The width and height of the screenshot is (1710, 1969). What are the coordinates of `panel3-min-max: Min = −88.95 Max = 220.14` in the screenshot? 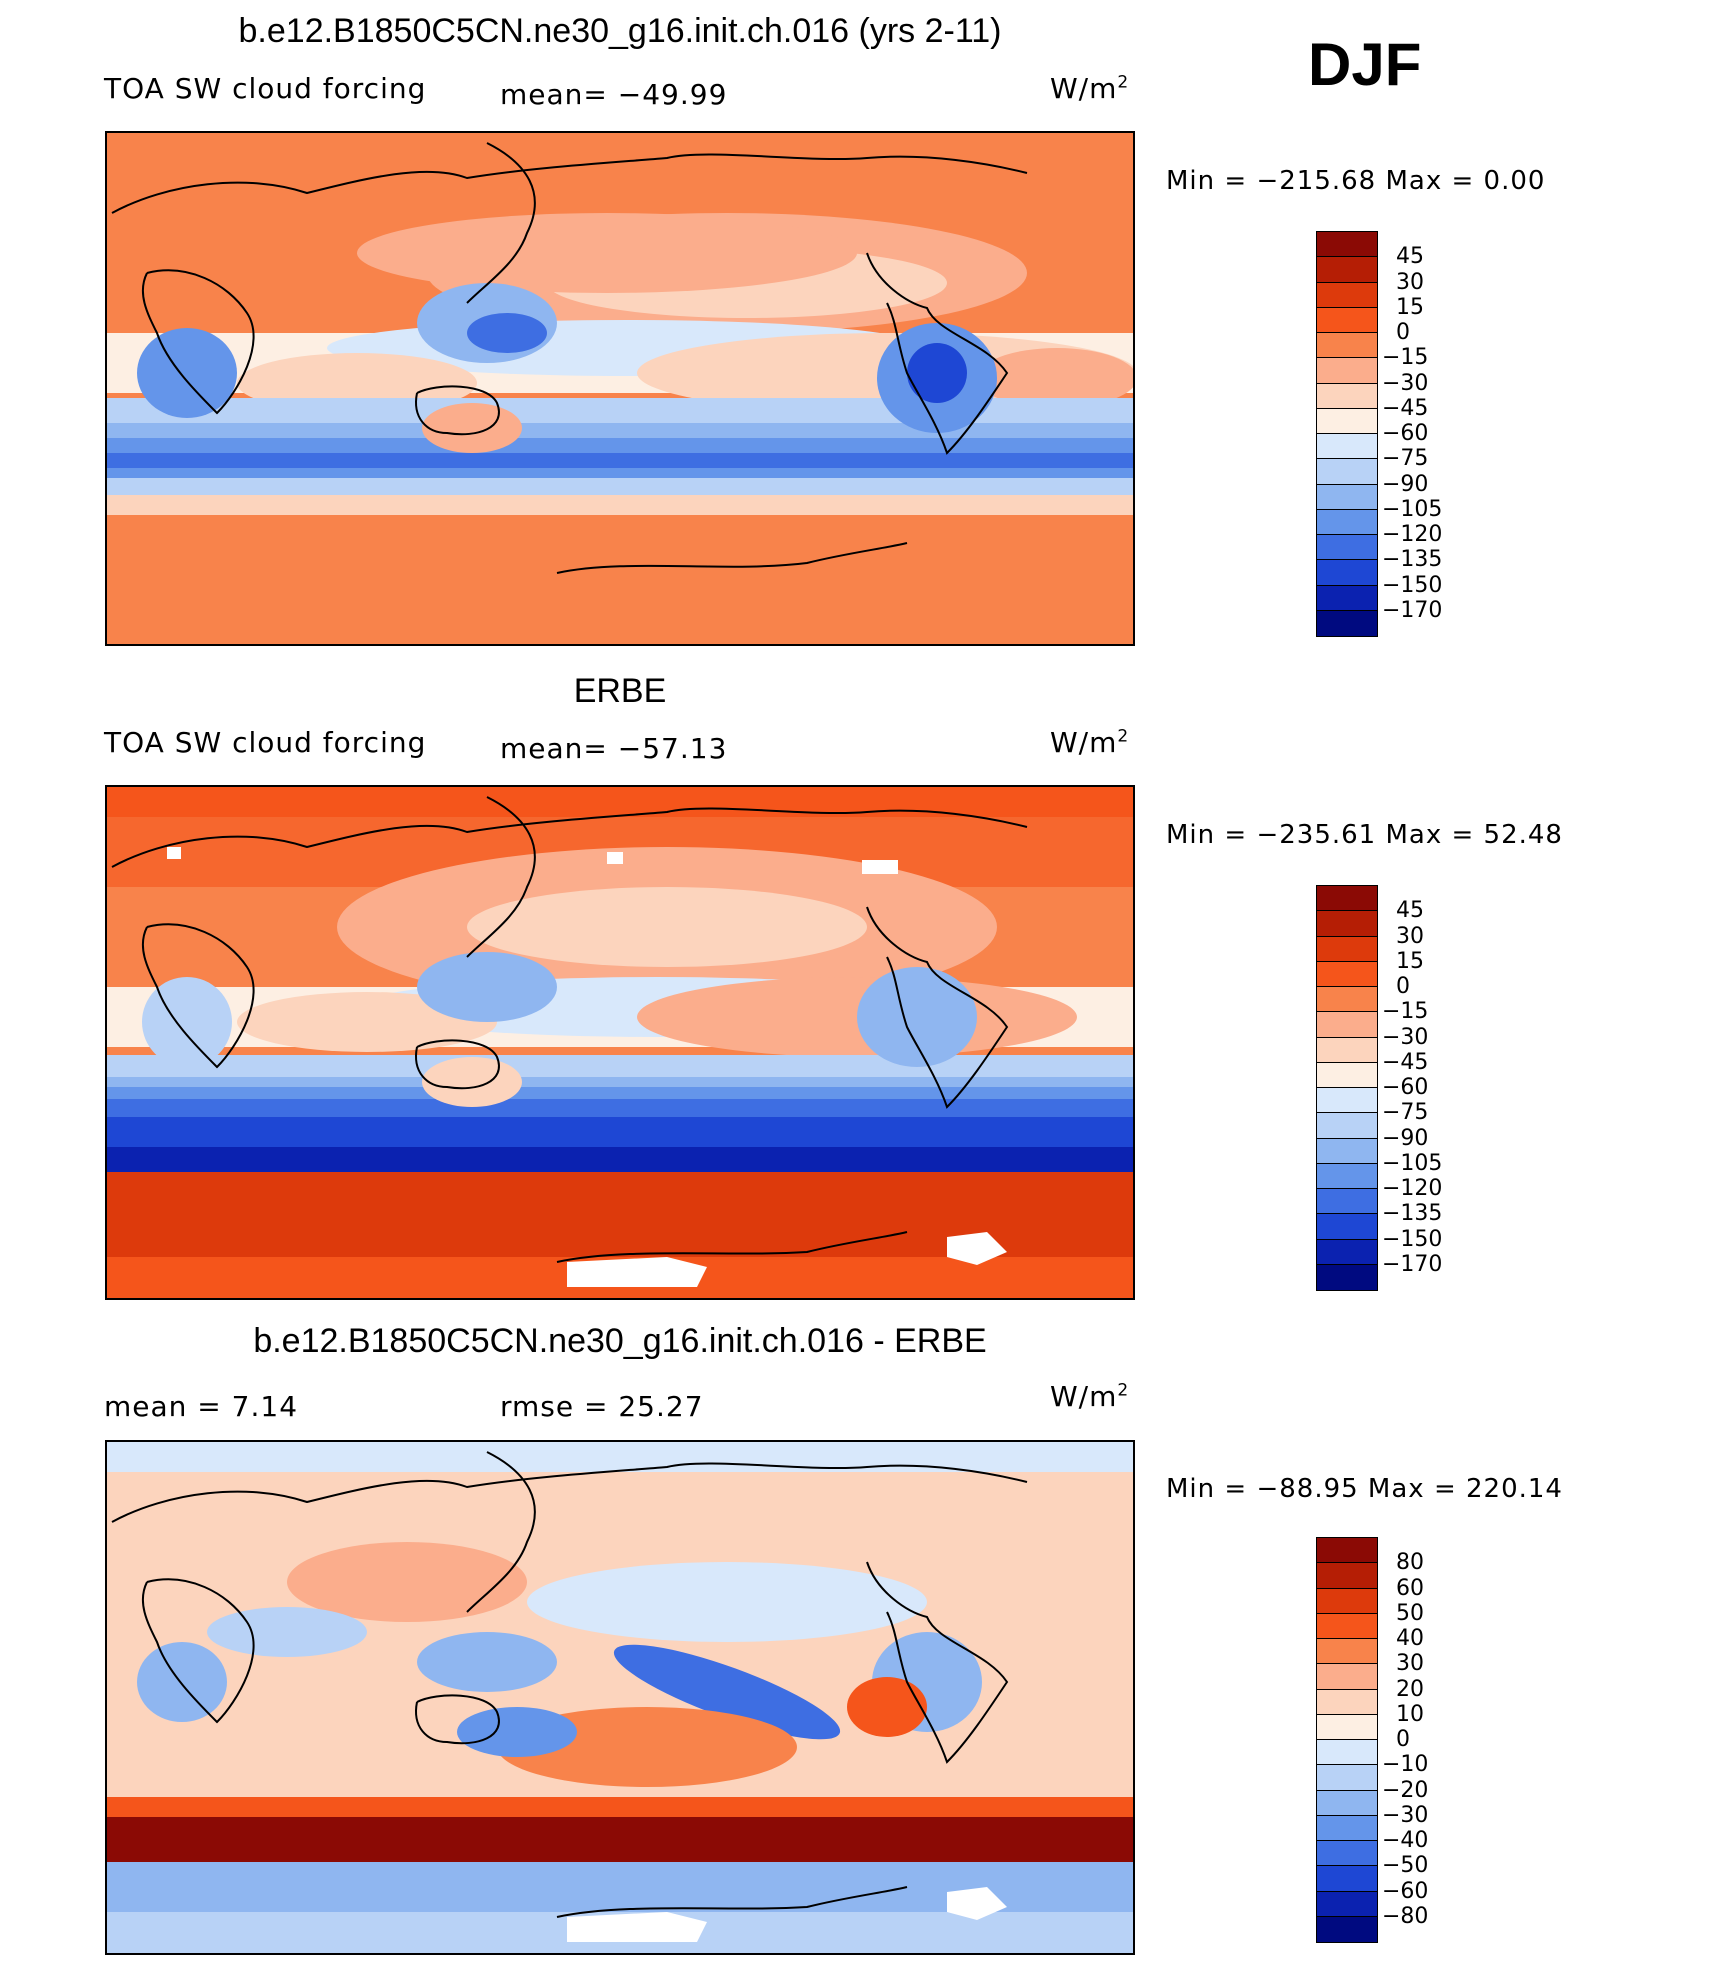 It's located at (1364, 1489).